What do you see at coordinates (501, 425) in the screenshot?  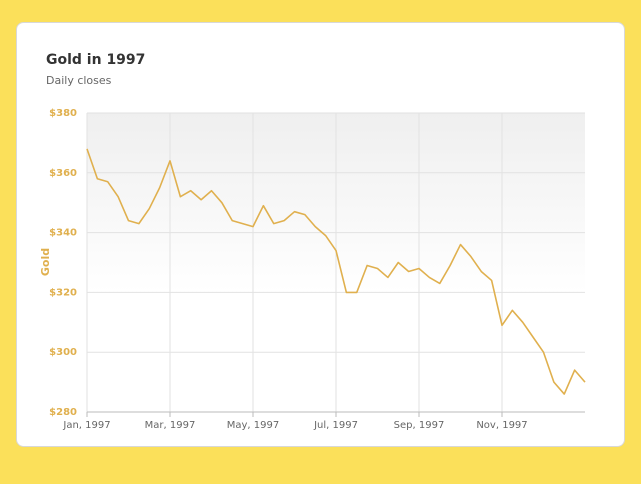 I see `x-tick-label: Nov, 1997` at bounding box center [501, 425].